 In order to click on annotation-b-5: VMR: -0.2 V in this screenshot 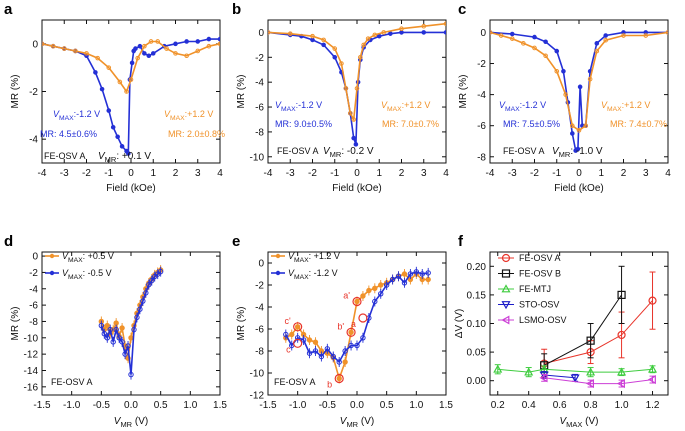, I will do `click(348, 152)`.